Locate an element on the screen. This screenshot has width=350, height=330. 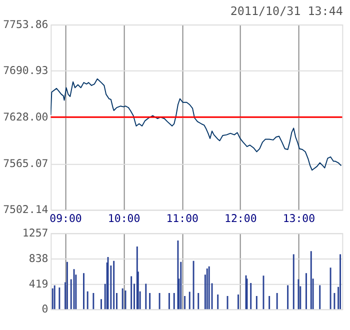
x-tick-label: 11:00 is located at coordinates (182, 218).